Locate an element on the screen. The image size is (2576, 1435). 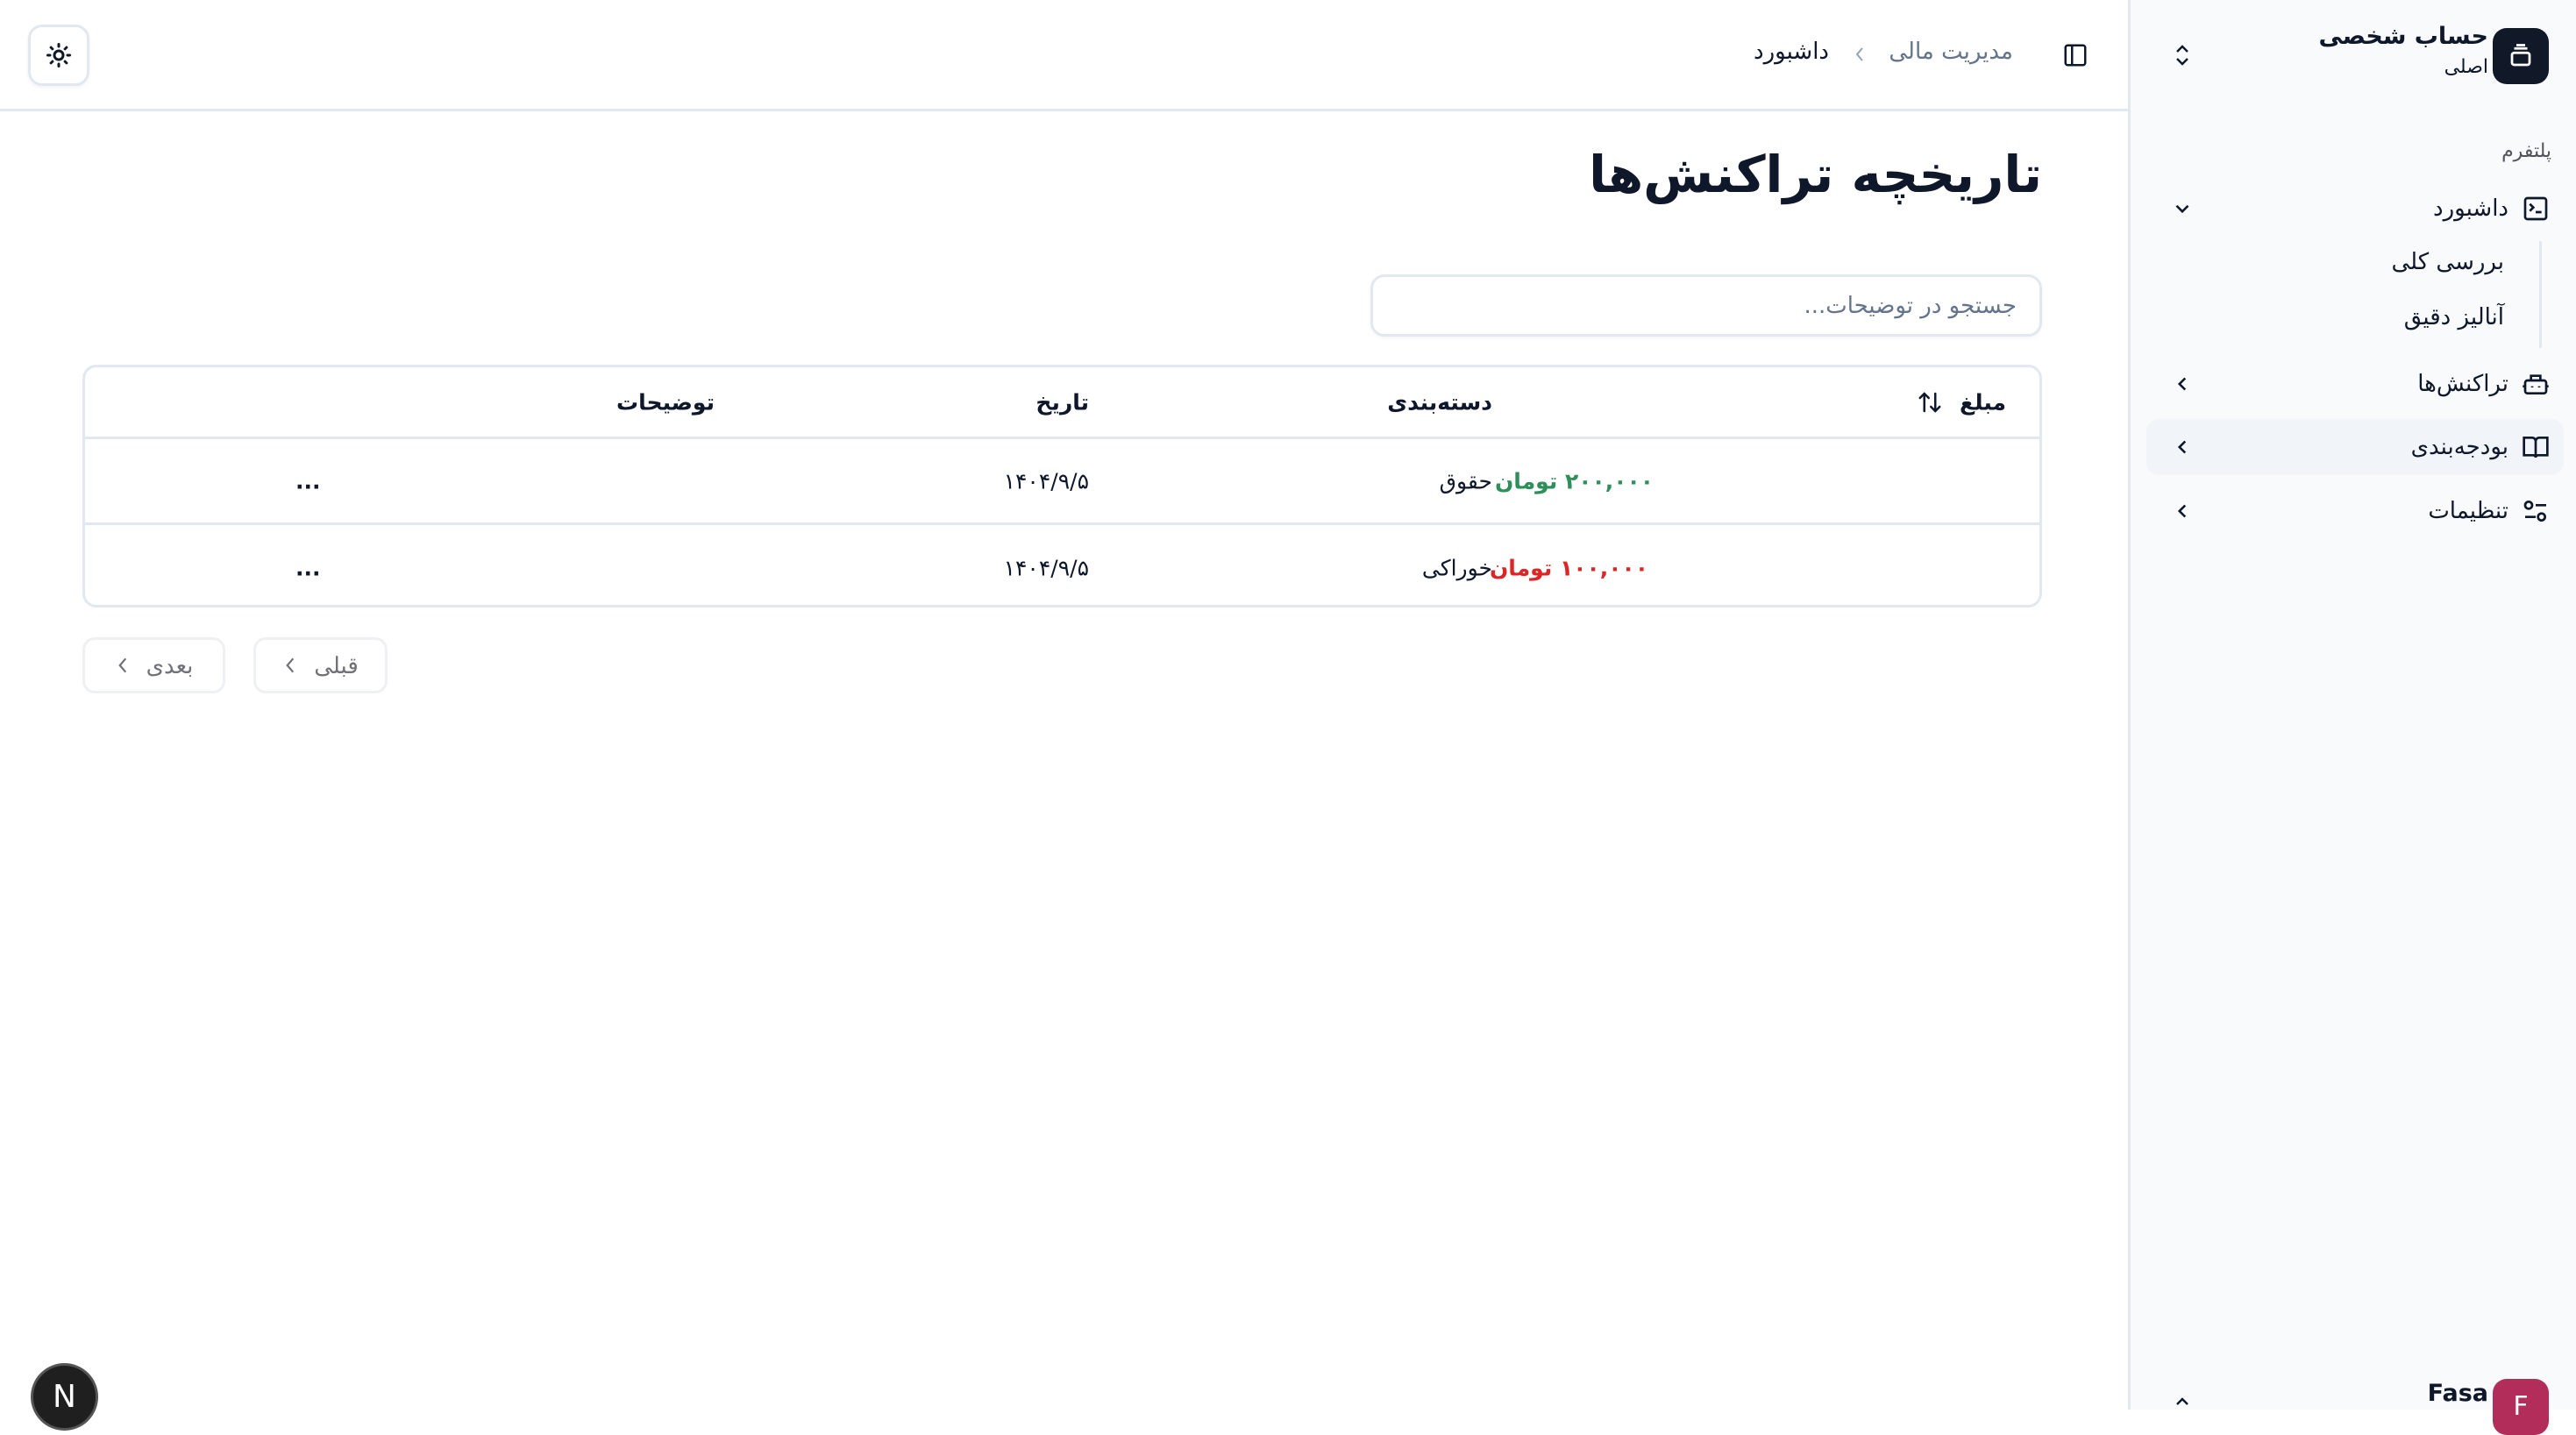
account-icon-box is located at coordinates (2521, 56).